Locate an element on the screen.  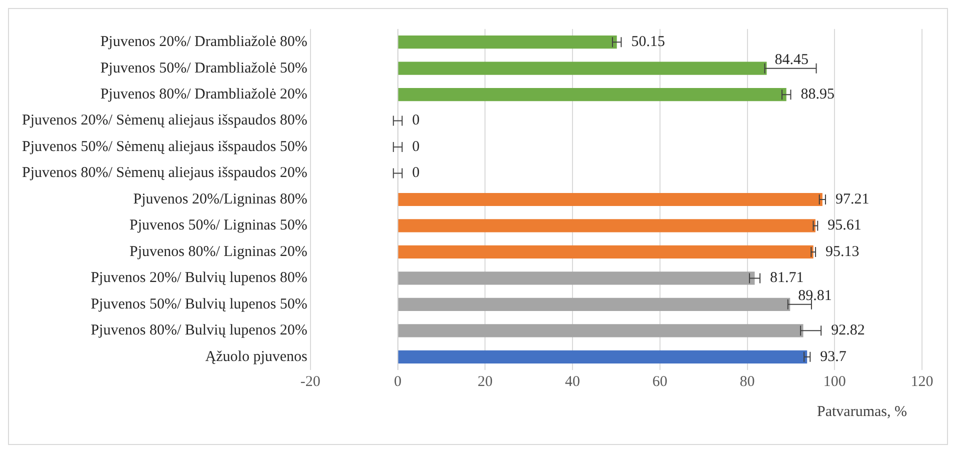
y-tick-label: Ąžuolo pjuvenos is located at coordinates (256, 356).